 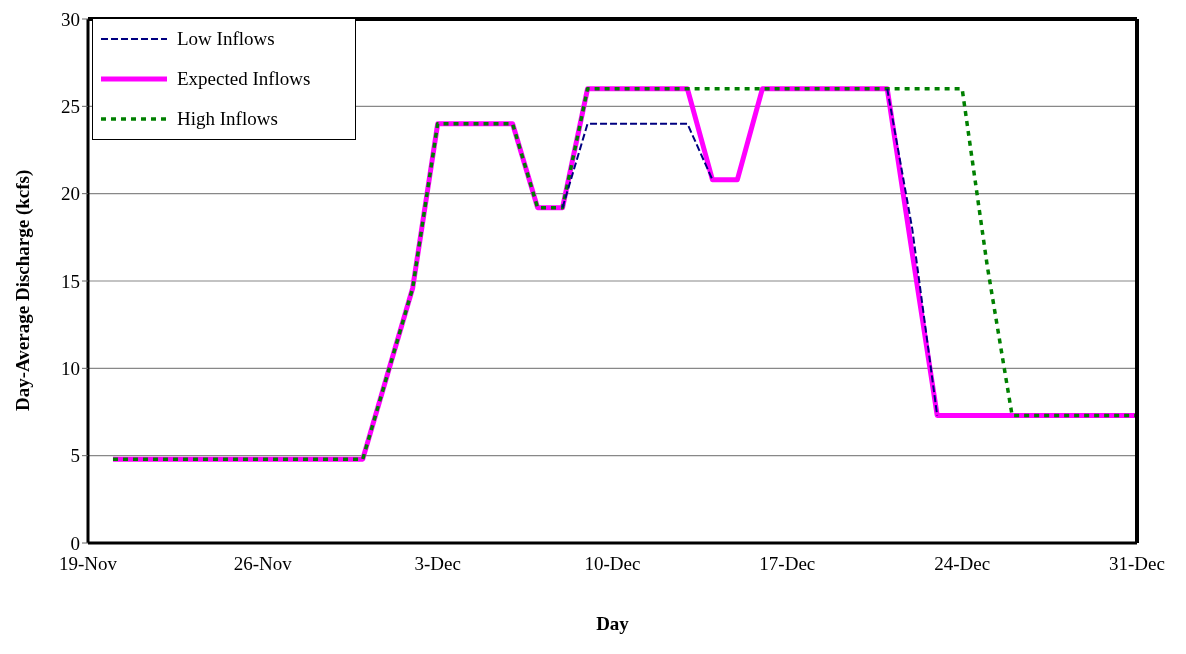 I want to click on y-tick-label: 10, so click(x=70, y=369).